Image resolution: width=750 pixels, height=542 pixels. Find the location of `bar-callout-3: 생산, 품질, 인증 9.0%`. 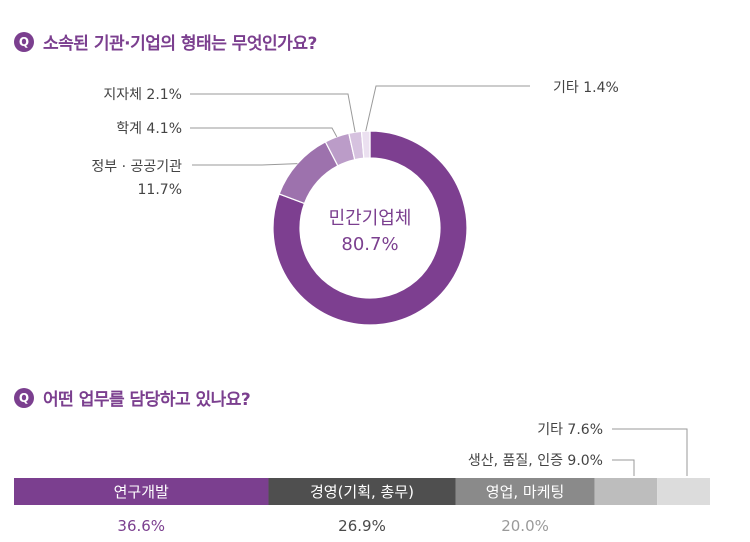

bar-callout-3: 생산, 품질, 인증 9.0% is located at coordinates (535, 461).